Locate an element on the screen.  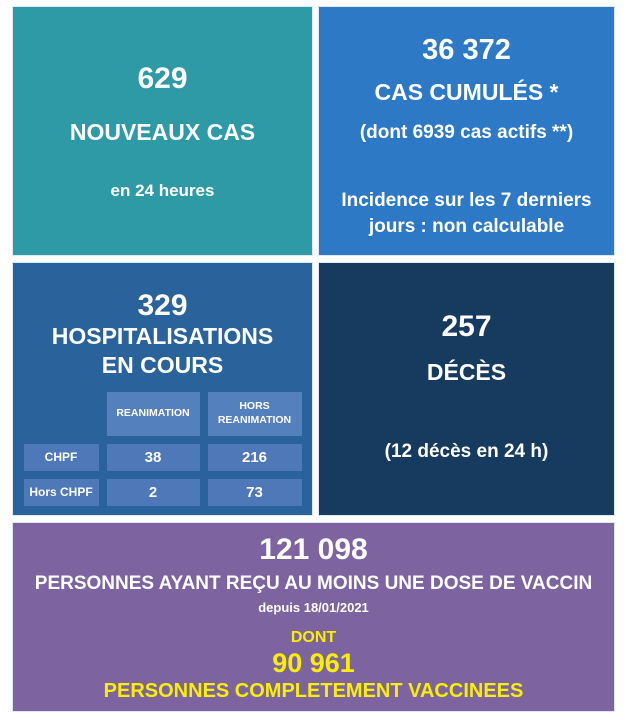
table-row-label-hors-chpf: Hors CHPF is located at coordinates (61, 492).